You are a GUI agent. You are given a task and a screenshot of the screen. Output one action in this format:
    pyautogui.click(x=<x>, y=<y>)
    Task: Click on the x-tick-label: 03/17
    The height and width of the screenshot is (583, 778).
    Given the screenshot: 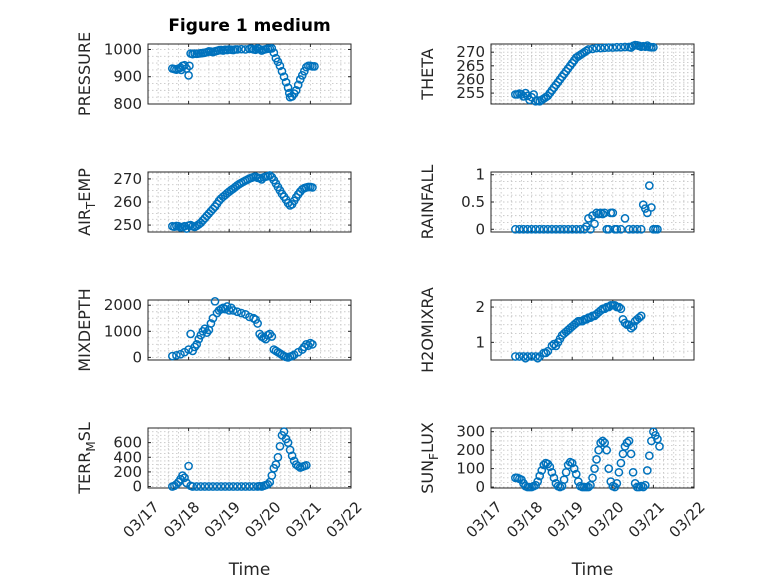 What is the action you would take?
    pyautogui.click(x=483, y=519)
    